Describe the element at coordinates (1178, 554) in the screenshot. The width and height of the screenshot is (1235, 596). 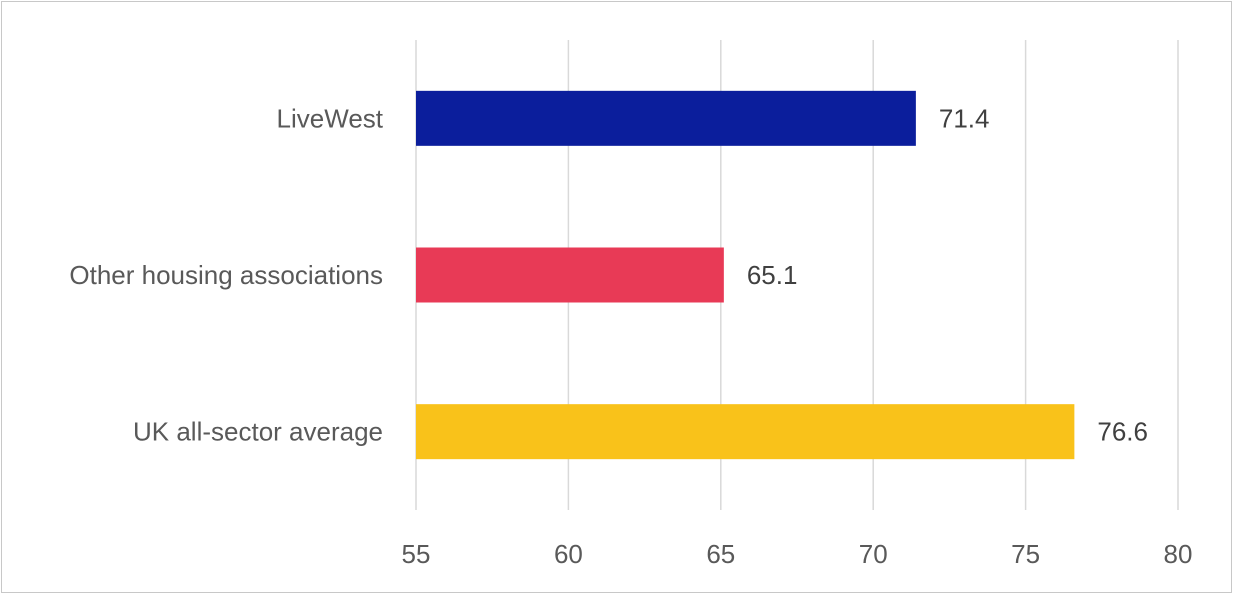
I see `x-tick-label: 80` at that location.